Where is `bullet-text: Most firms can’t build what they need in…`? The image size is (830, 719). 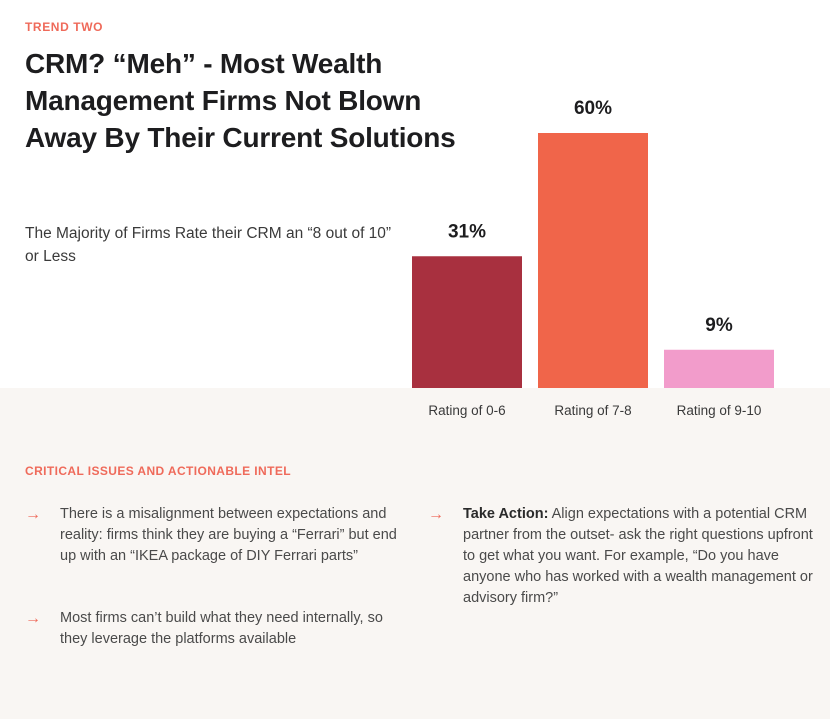 bullet-text: Most firms can’t build what they need in… is located at coordinates (221, 628).